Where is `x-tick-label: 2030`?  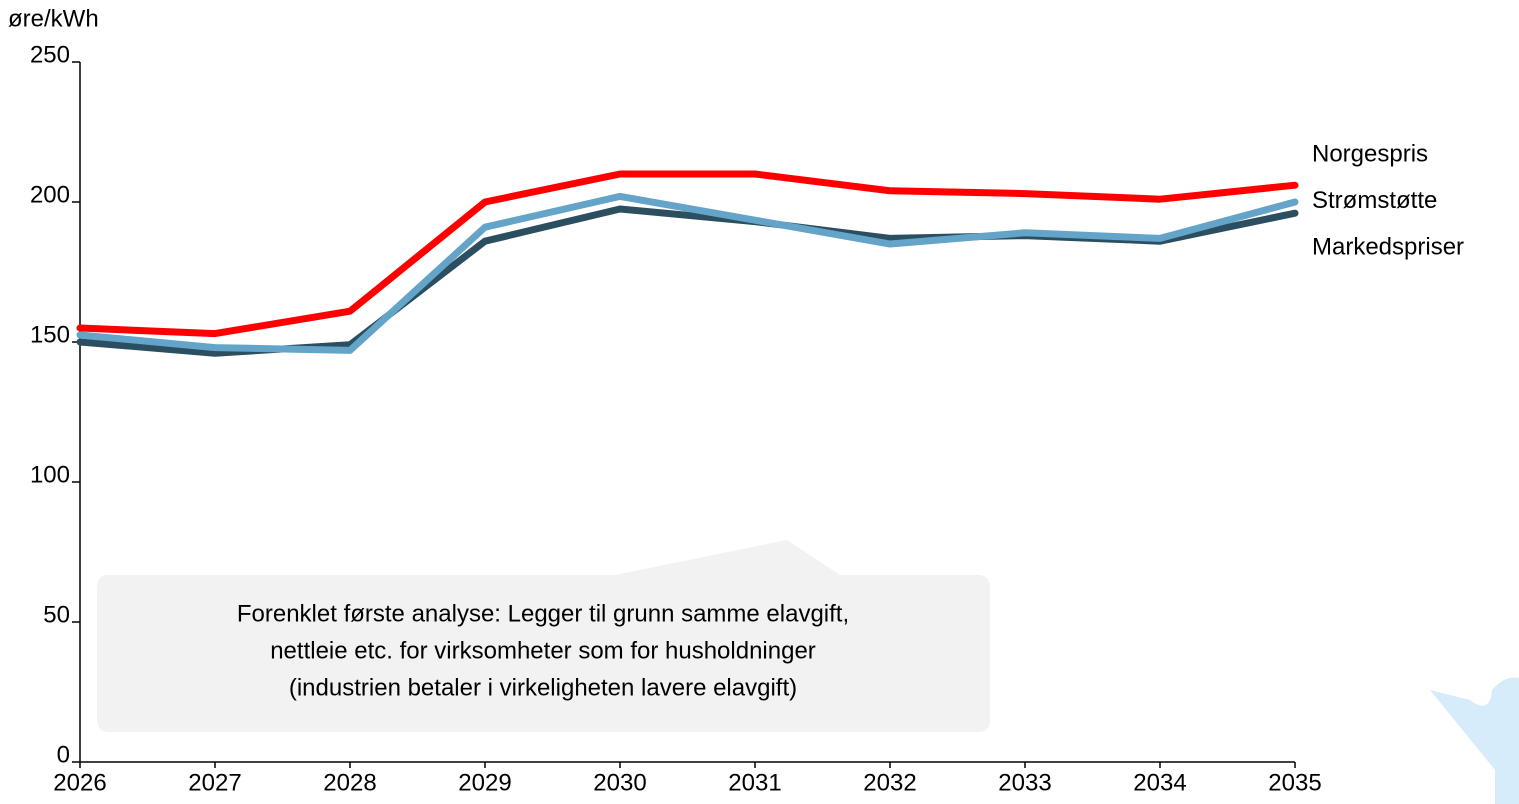 x-tick-label: 2030 is located at coordinates (619, 782).